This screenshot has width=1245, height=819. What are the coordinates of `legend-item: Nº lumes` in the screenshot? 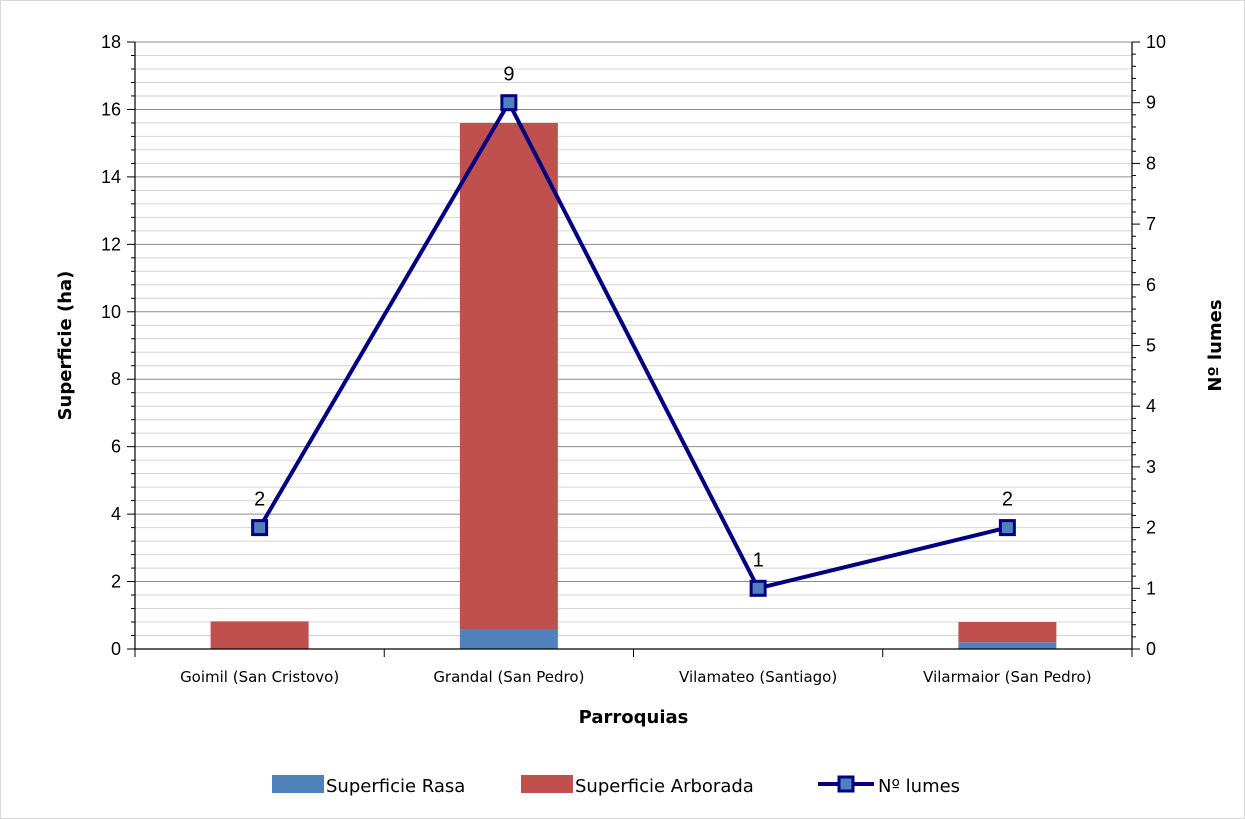 It's located at (889, 786).